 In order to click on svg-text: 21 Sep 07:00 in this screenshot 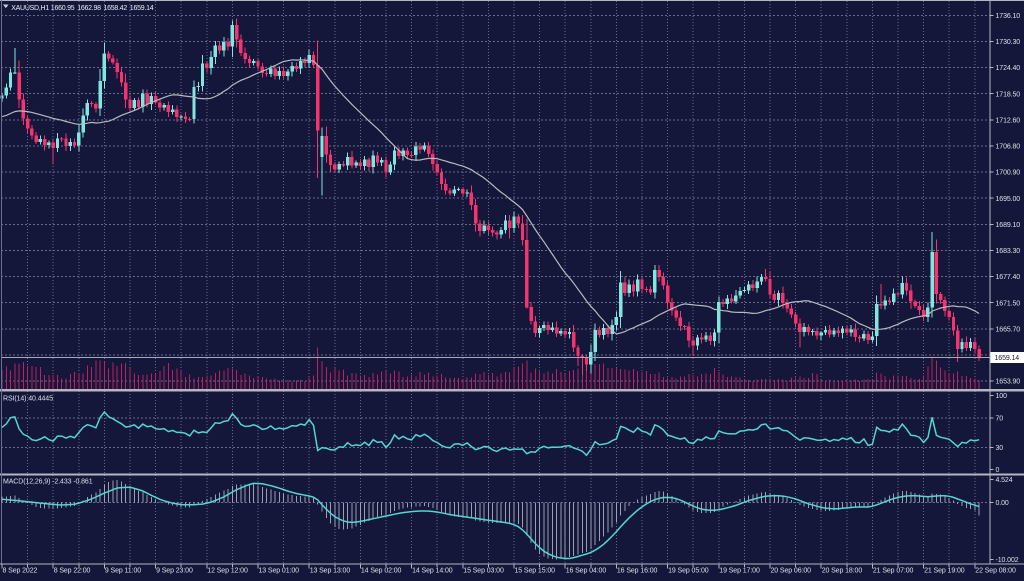, I will do `click(893, 570)`.